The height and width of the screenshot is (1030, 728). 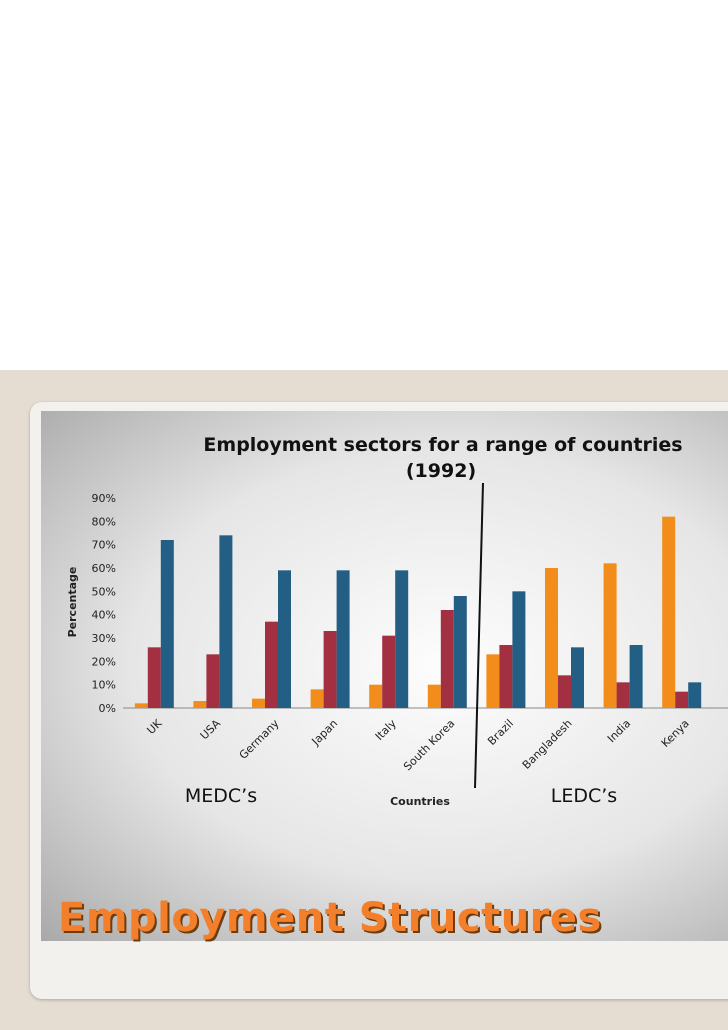 I want to click on chart-title-year: (1992), so click(x=441, y=471).